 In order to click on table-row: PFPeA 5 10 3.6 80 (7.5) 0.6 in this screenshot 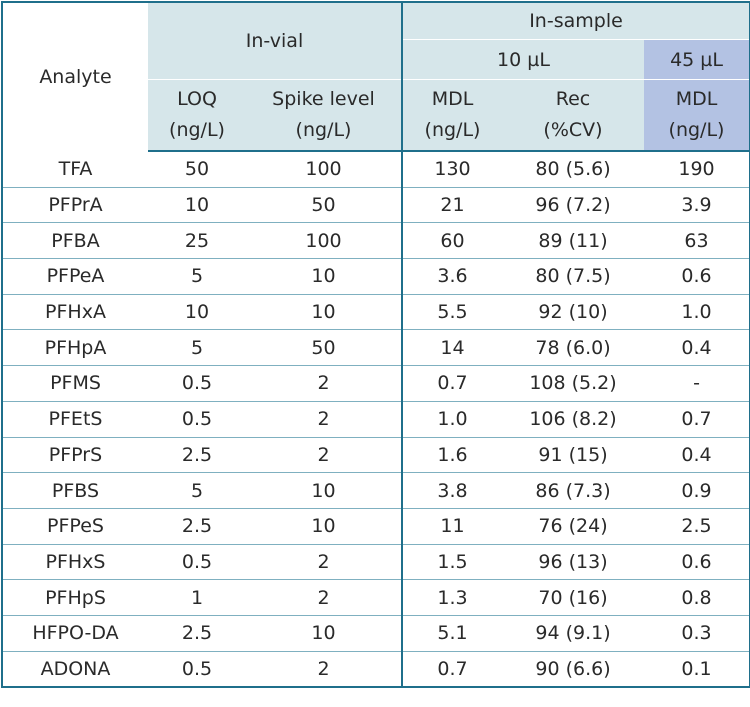, I will do `click(376, 276)`.